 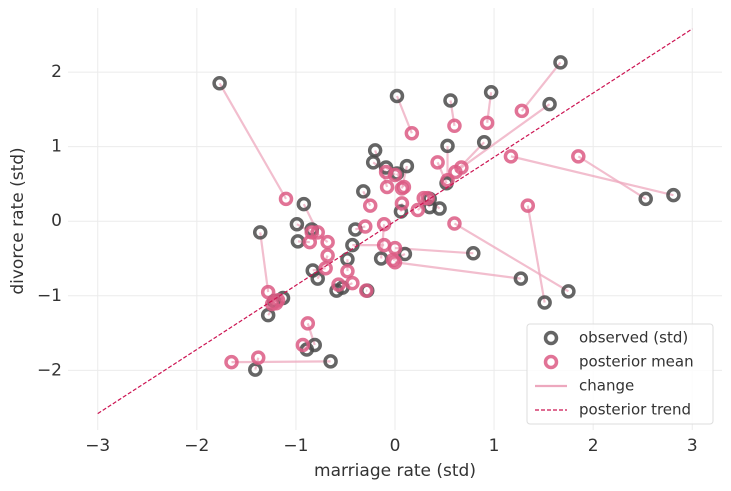 What do you see at coordinates (606, 386) in the screenshot?
I see `legend-label: change` at bounding box center [606, 386].